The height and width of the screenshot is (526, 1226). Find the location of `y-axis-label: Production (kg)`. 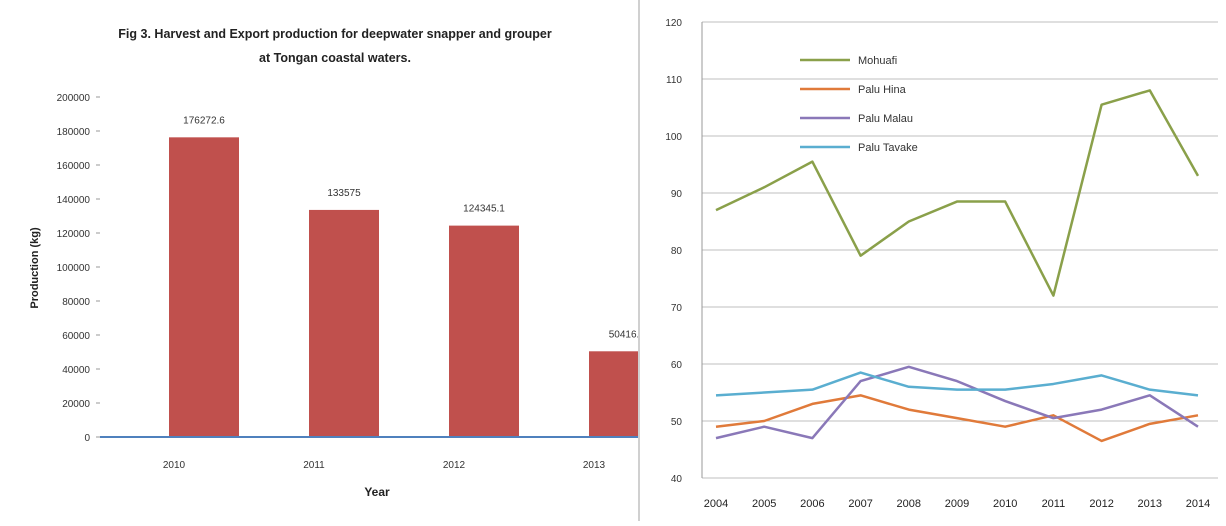

y-axis-label: Production (kg) is located at coordinates (35, 268).